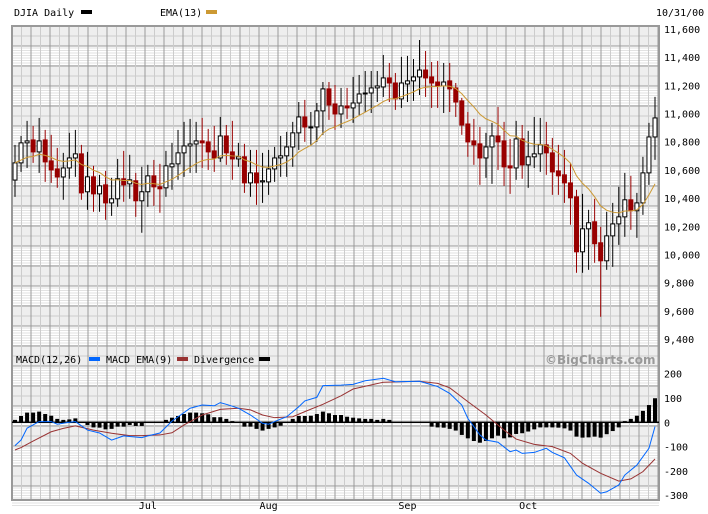 Image resolution: width=708 pixels, height=514 pixels. What do you see at coordinates (600, 360) in the screenshot?
I see `bigcharts-watermark: ©BigCharts.com` at bounding box center [600, 360].